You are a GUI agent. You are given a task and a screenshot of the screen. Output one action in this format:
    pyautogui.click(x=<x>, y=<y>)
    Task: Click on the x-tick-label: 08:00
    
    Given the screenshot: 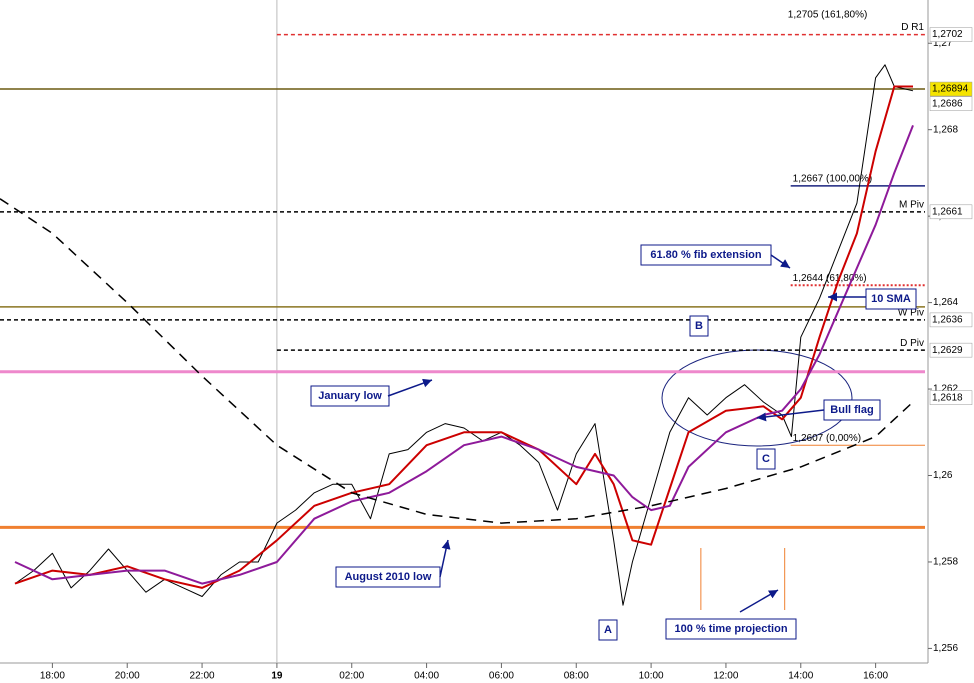 What is the action you would take?
    pyautogui.click(x=576, y=676)
    